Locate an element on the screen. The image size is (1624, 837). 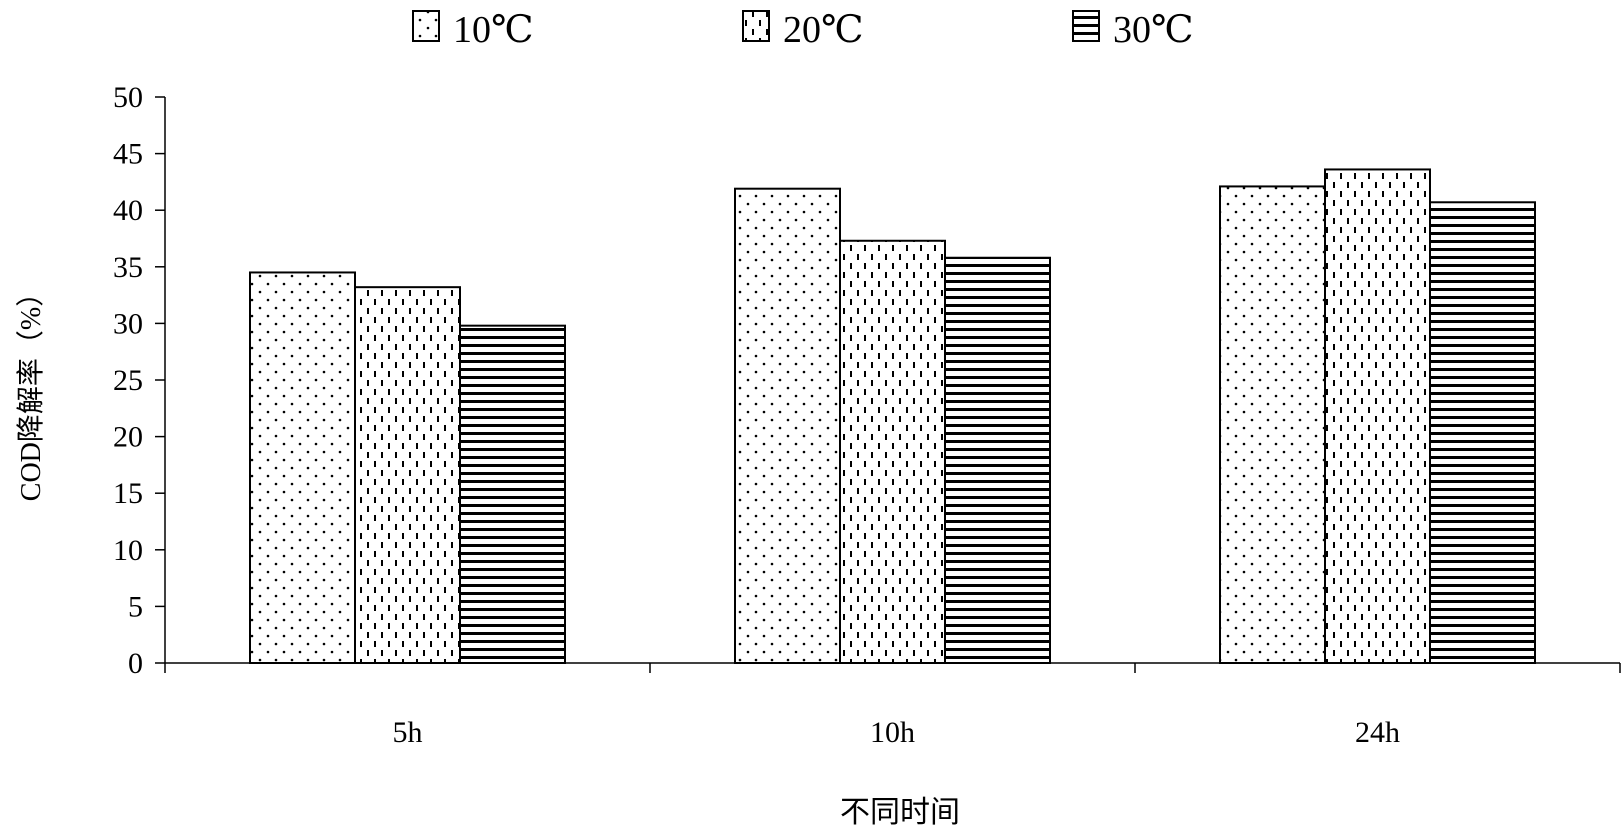
y-tick-label: 10 is located at coordinates (128, 550).